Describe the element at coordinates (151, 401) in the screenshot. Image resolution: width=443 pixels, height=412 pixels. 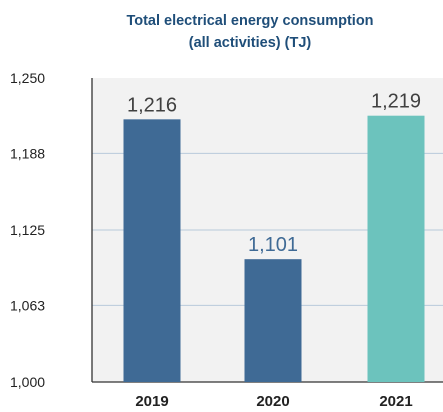
I see `x-tick-label-2019: 2019` at that location.